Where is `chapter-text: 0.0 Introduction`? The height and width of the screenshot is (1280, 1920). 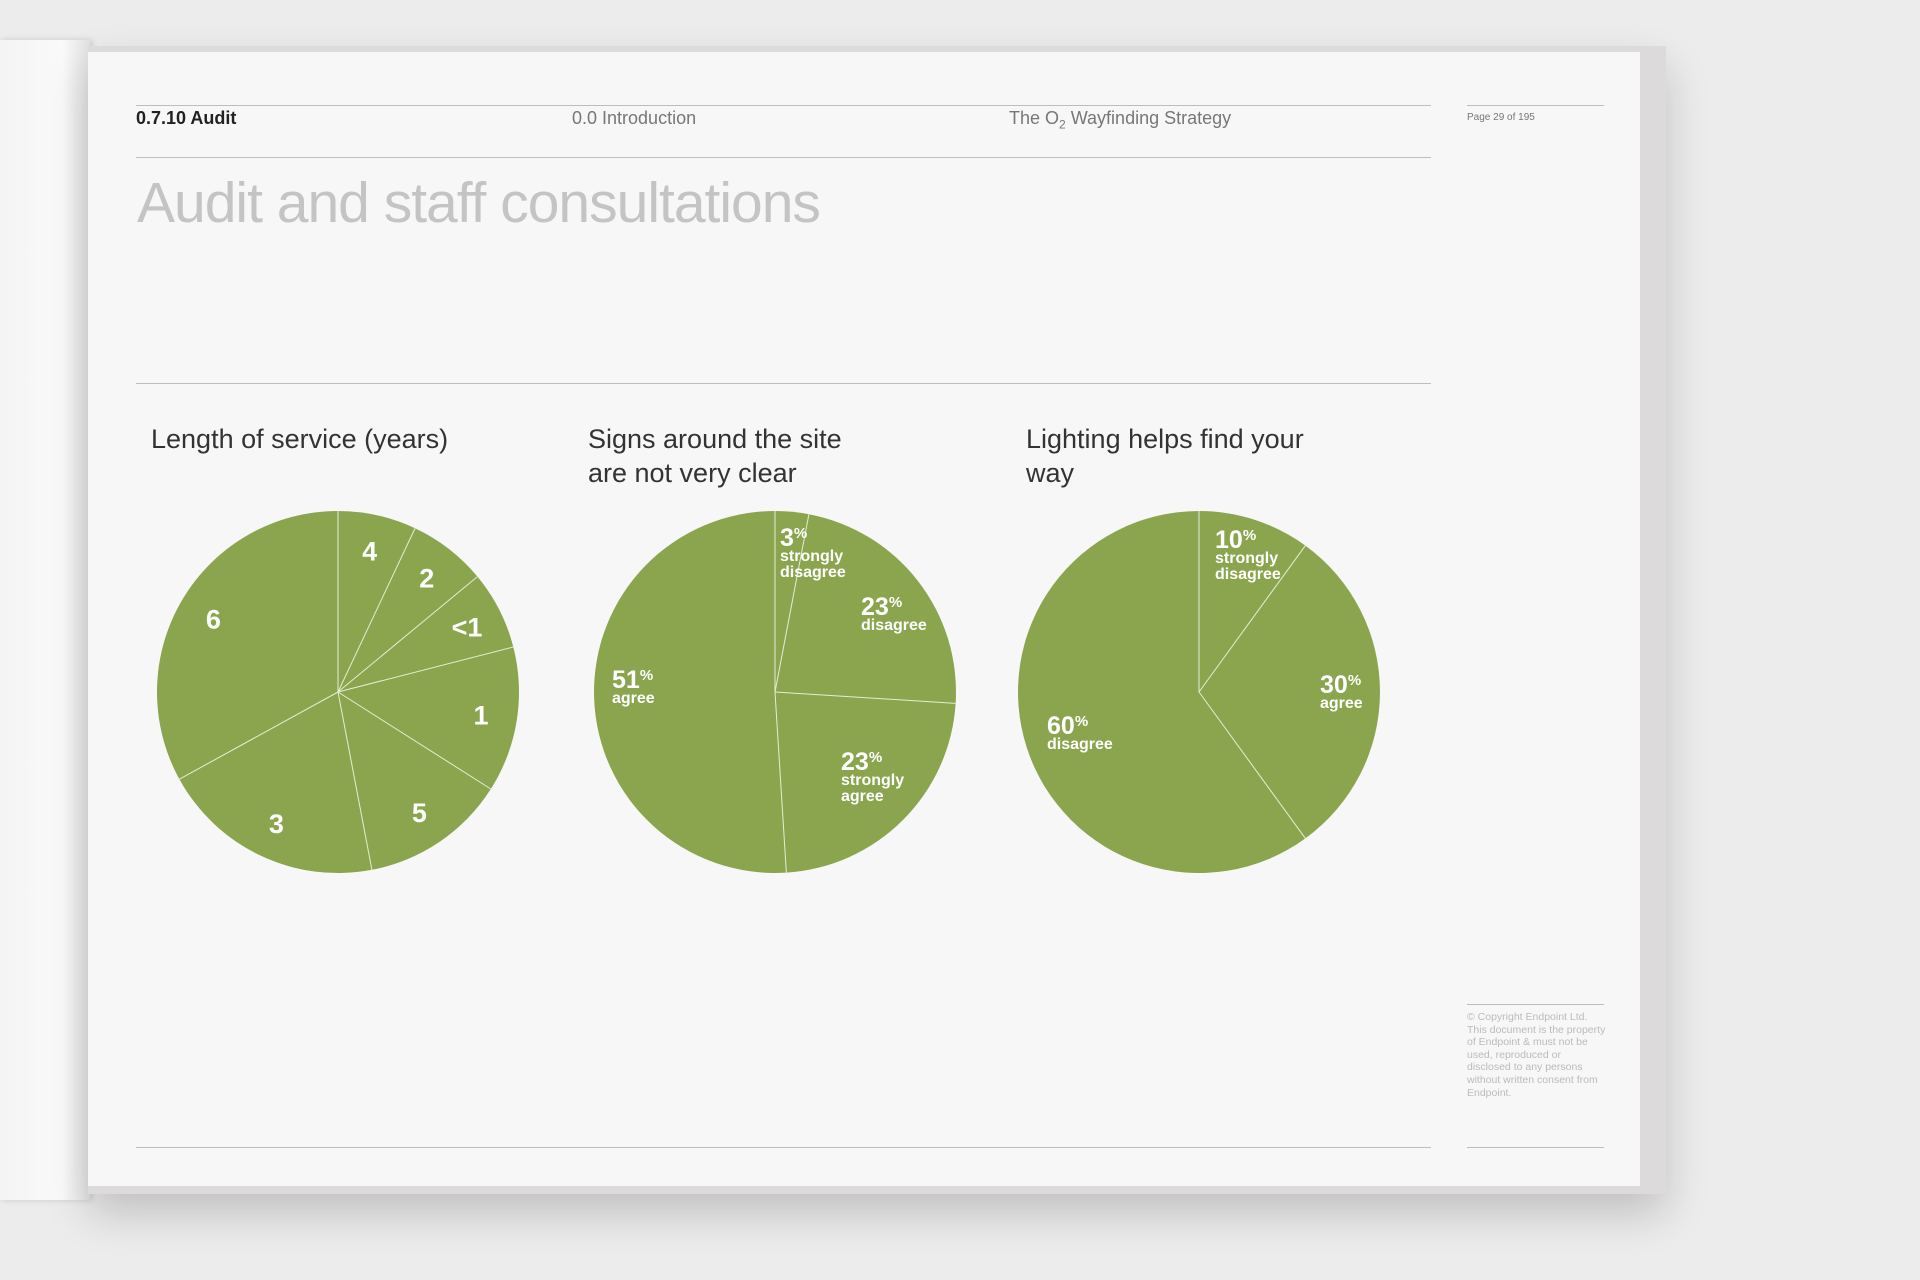
chapter-text: 0.0 Introduction is located at coordinates (634, 118).